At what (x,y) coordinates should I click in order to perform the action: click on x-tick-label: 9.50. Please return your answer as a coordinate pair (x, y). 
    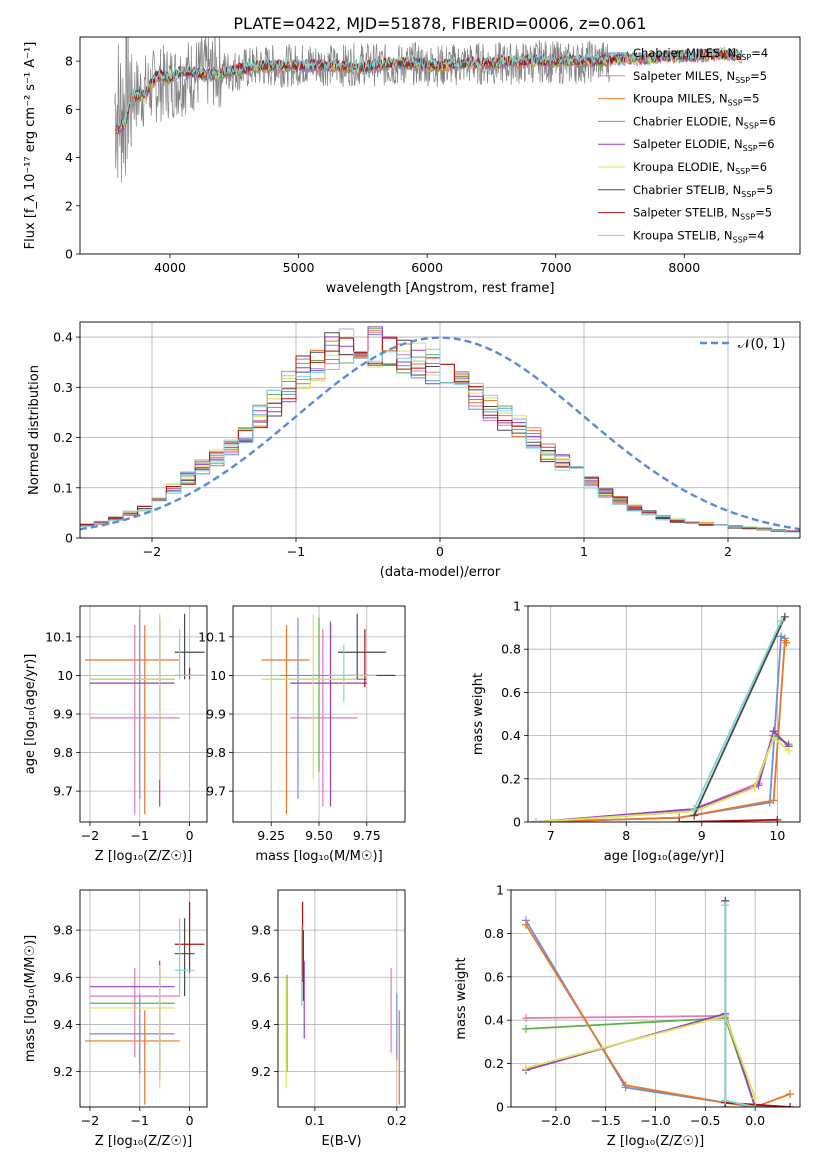
    Looking at the image, I should click on (319, 835).